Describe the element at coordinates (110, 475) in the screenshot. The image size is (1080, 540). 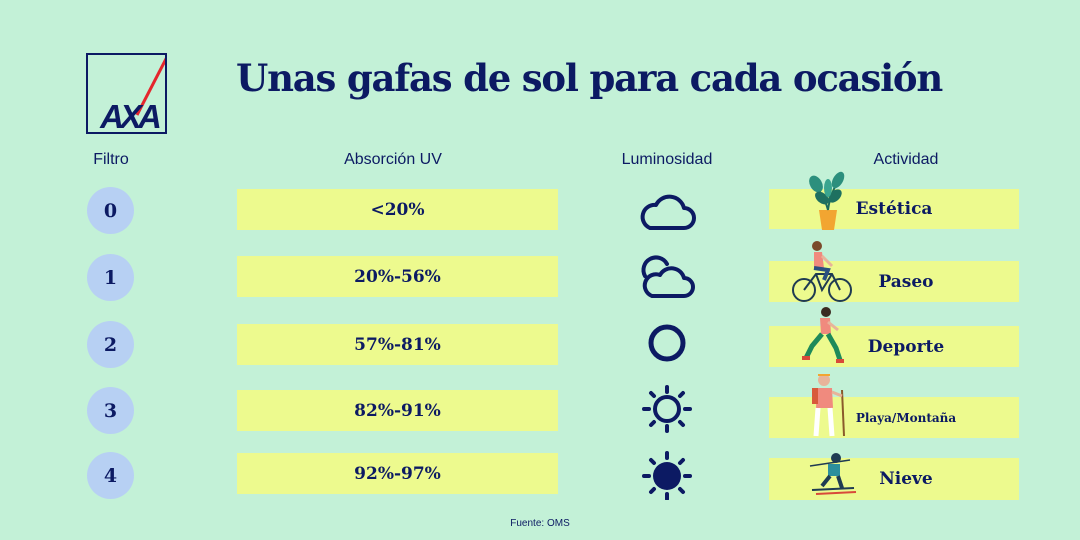
I see `filter-badge: 4` at that location.